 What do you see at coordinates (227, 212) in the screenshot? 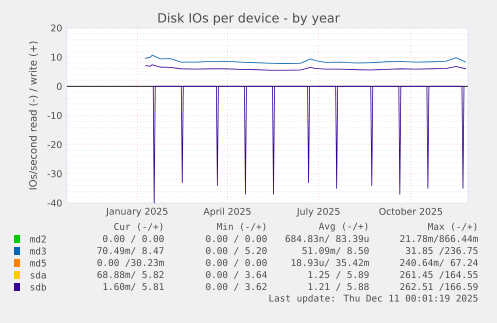
I see `x-tick-label: April 2025` at bounding box center [227, 212].